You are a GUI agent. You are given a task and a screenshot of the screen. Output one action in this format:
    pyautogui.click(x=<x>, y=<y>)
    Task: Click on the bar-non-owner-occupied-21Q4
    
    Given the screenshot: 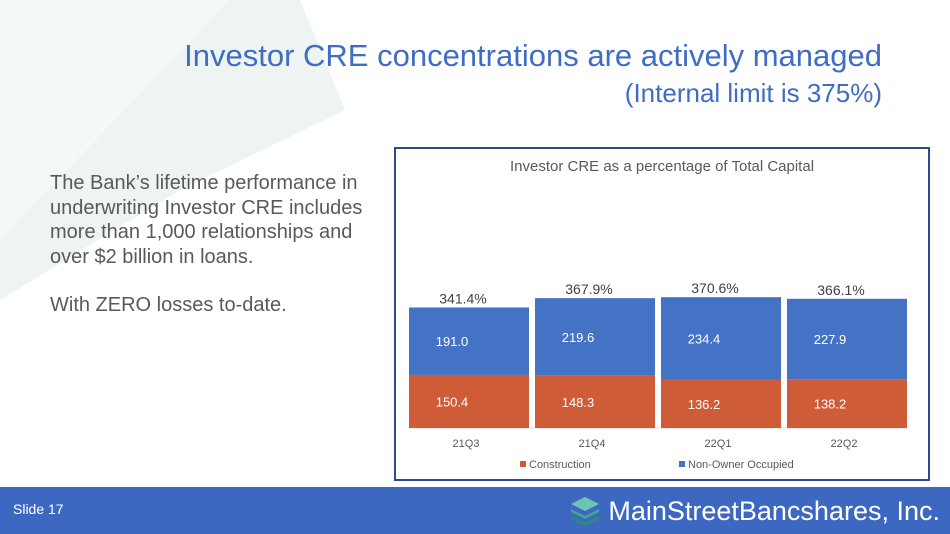 What is the action you would take?
    pyautogui.click(x=595, y=337)
    